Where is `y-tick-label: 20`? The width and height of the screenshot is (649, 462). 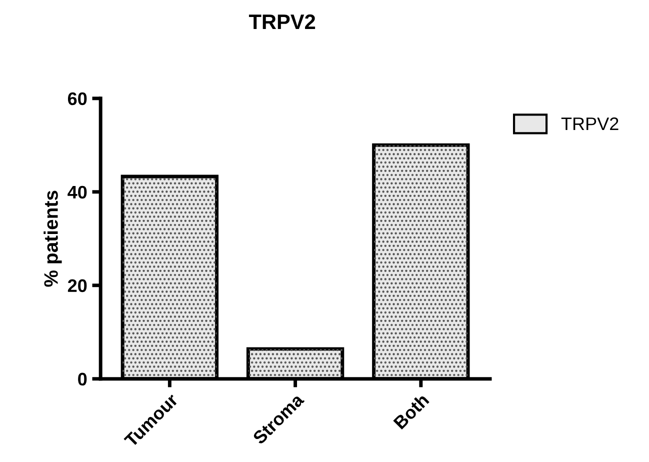
y-tick-label: 20 is located at coordinates (77, 285).